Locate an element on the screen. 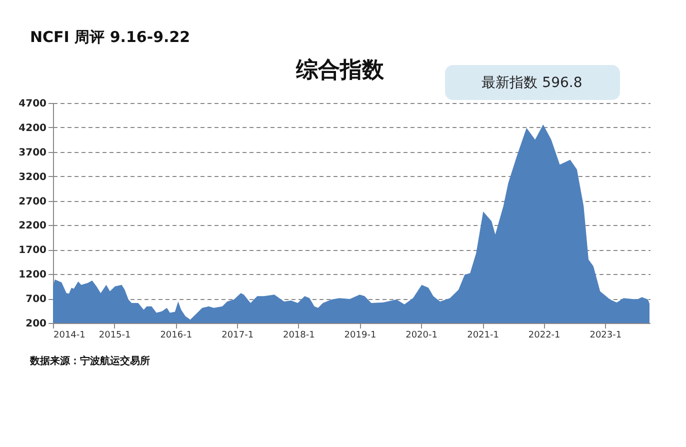  x-tick-label: 2015-1 is located at coordinates (114, 335).